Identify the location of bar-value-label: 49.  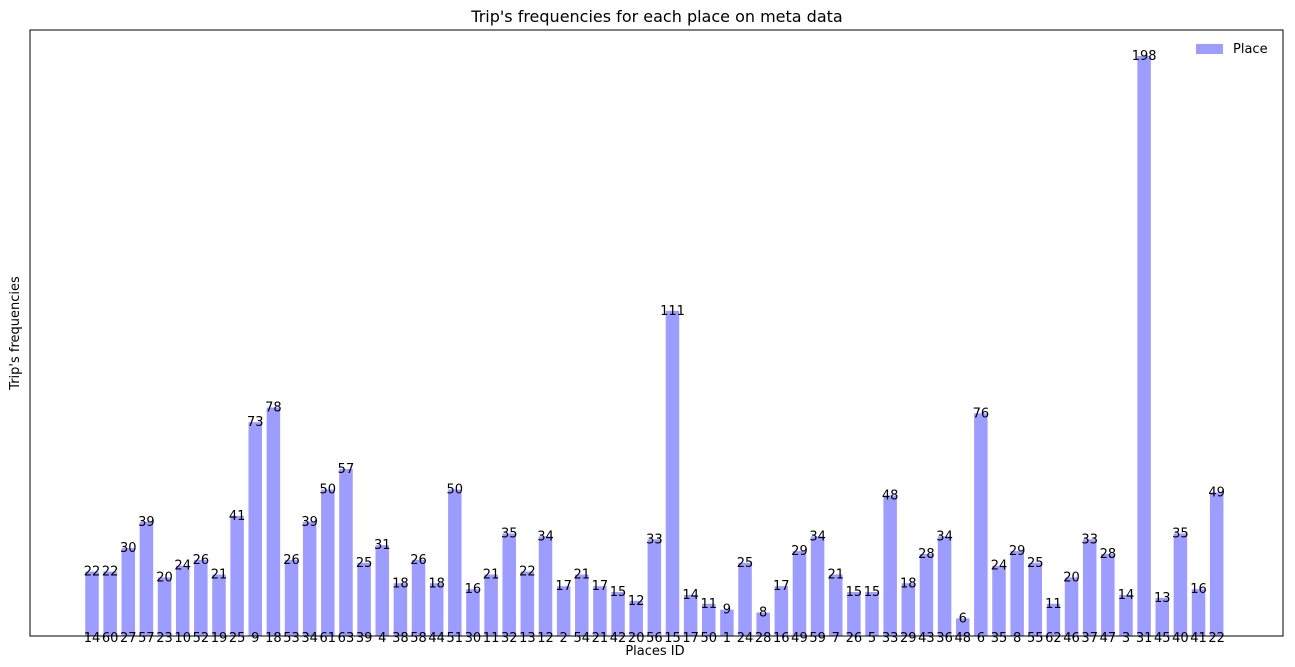
(1216, 492).